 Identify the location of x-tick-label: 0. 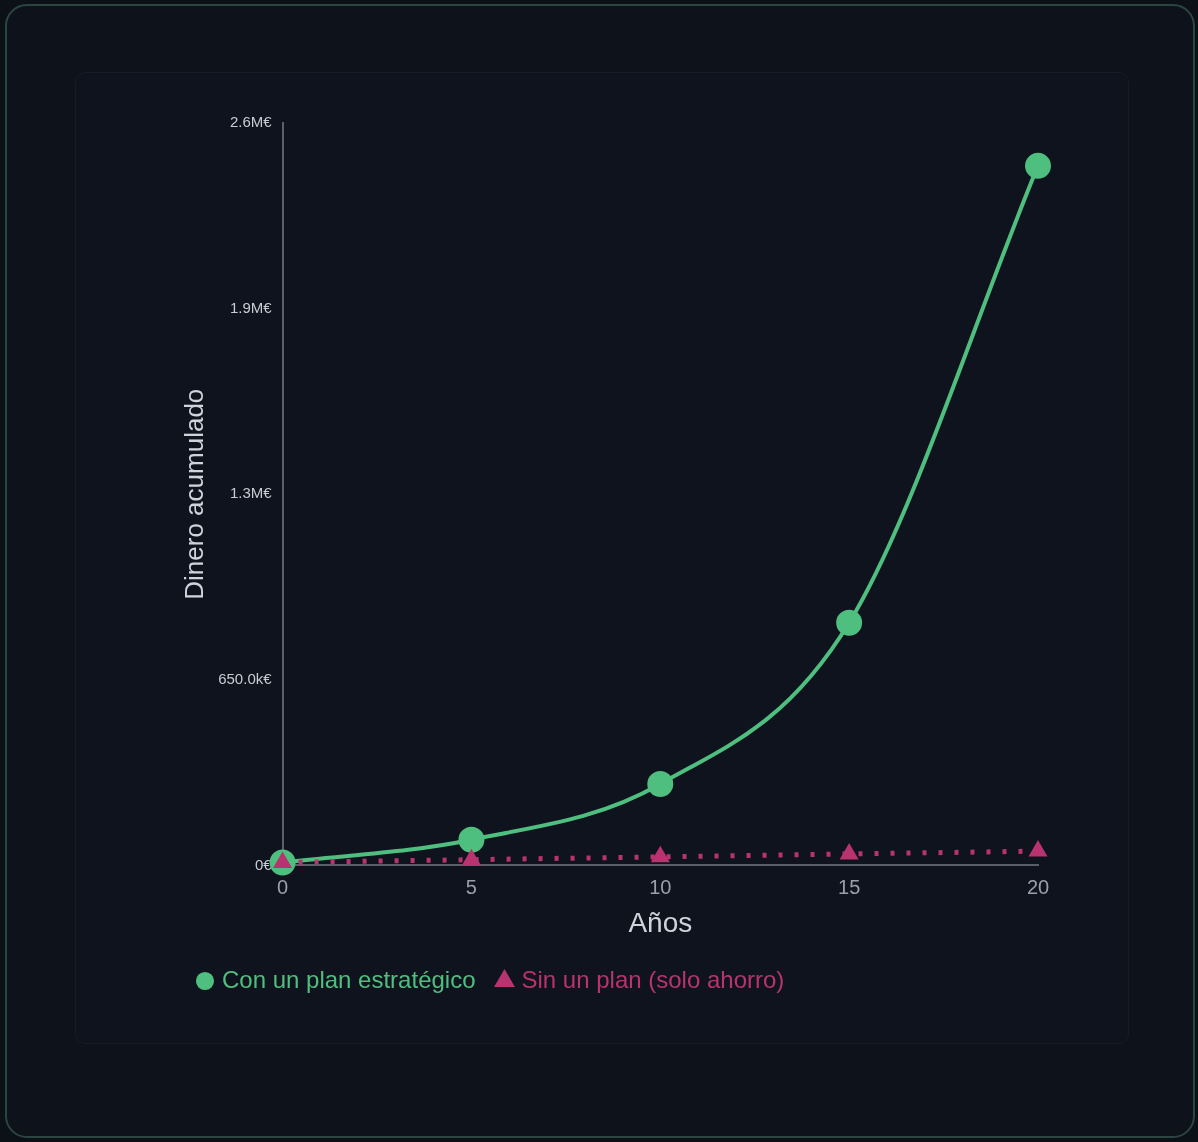
(283, 886).